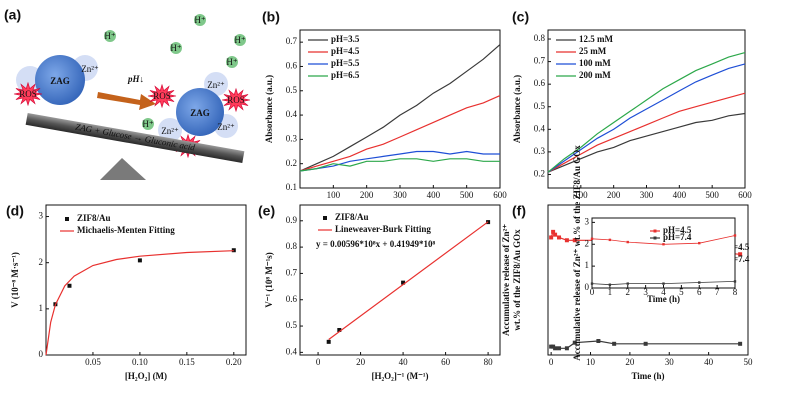 This screenshot has width=789, height=419. What do you see at coordinates (318, 362) in the screenshot?
I see `x-tick-label: 0` at bounding box center [318, 362].